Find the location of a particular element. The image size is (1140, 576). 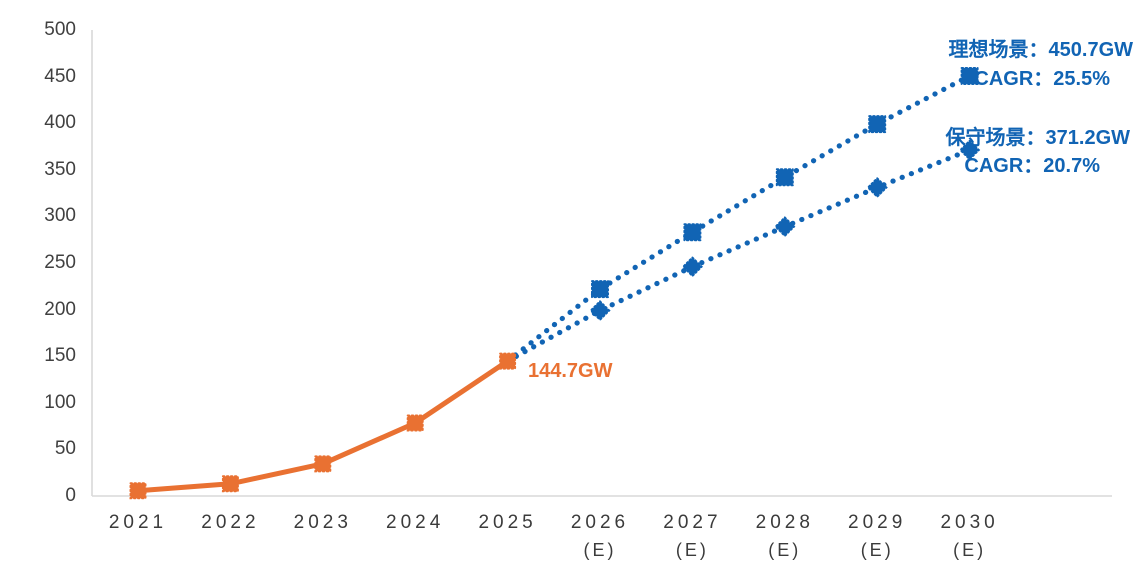

marker-historical-2022 is located at coordinates (230, 484).